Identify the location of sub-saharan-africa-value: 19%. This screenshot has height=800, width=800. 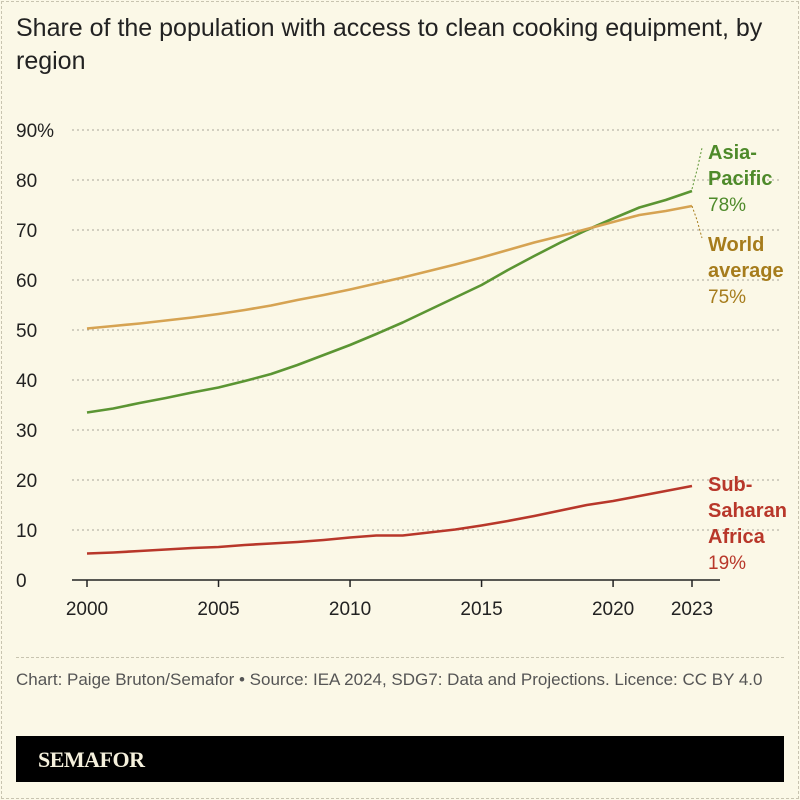
(727, 563).